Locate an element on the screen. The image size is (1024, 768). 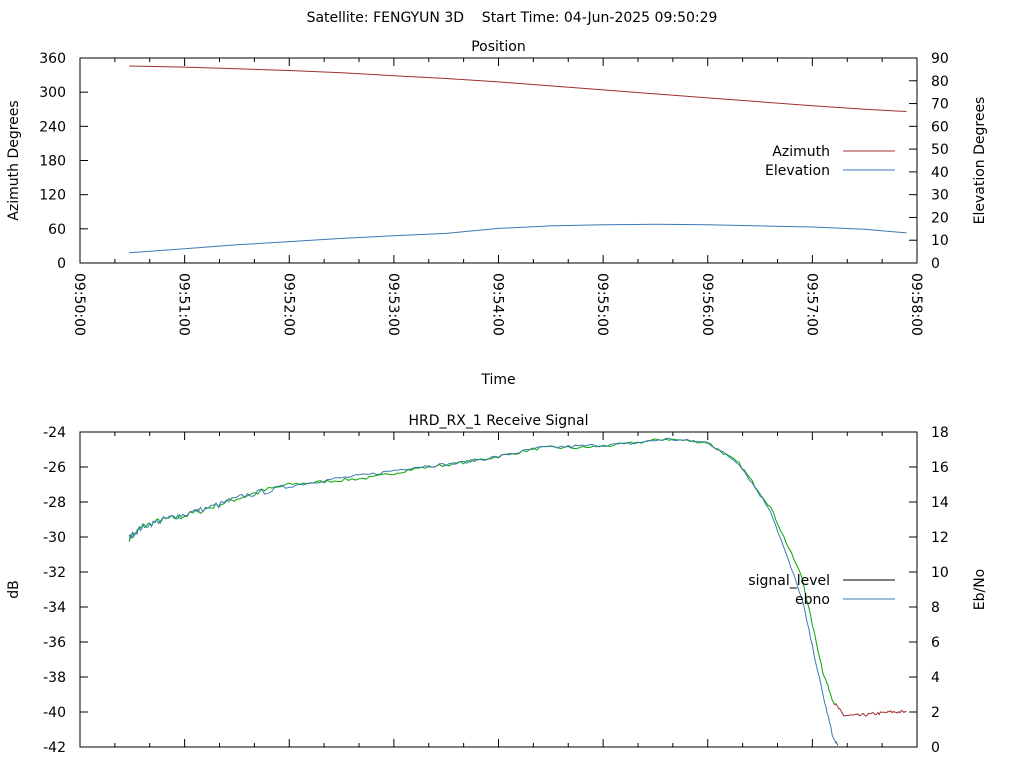
y-right-tick-label: 40 is located at coordinates (940, 173).